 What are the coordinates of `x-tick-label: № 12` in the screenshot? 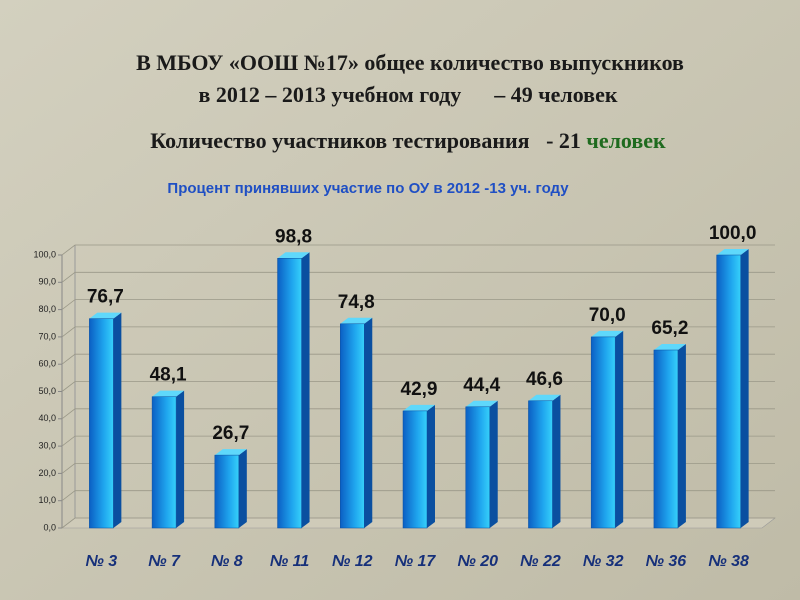 It's located at (352, 561).